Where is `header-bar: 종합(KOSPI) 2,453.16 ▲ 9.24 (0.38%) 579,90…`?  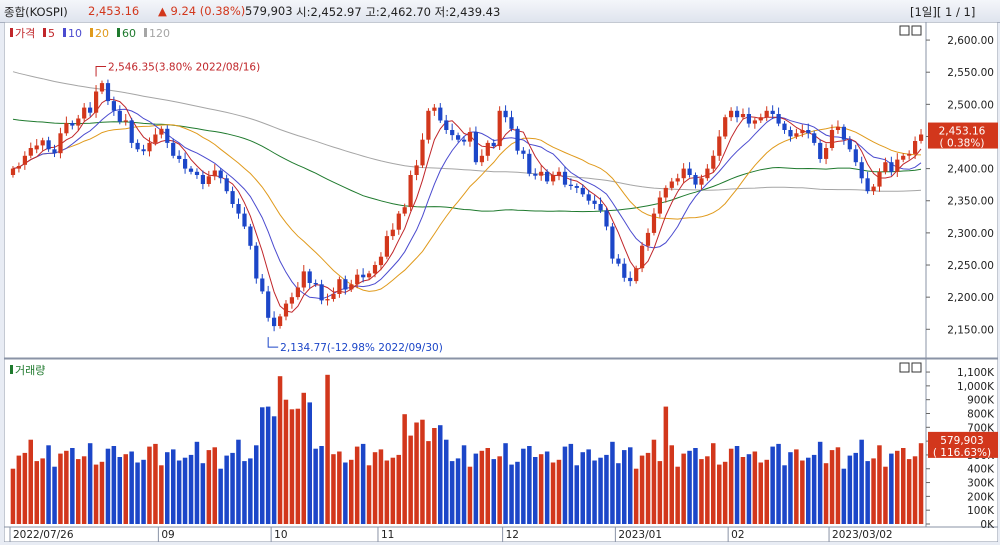
header-bar: 종합(KOSPI) 2,453.16 ▲ 9.24 (0.38%) 579,90… is located at coordinates (500, 11).